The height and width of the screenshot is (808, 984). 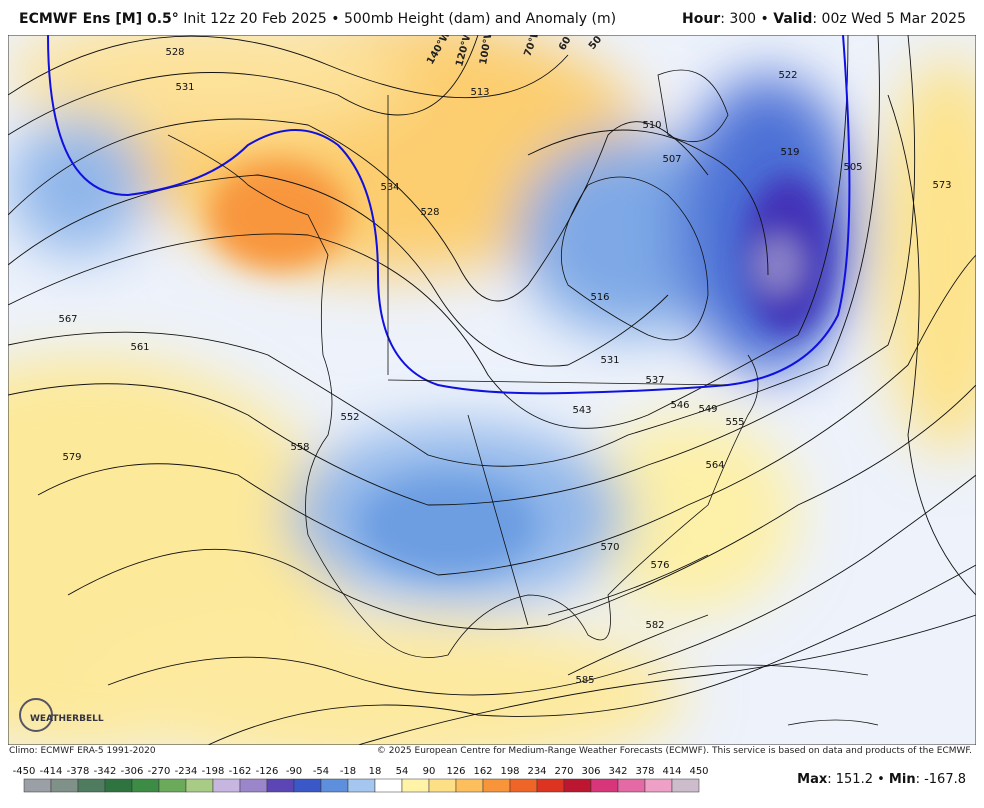 I want to click on contour-label: 576, so click(x=659, y=565).